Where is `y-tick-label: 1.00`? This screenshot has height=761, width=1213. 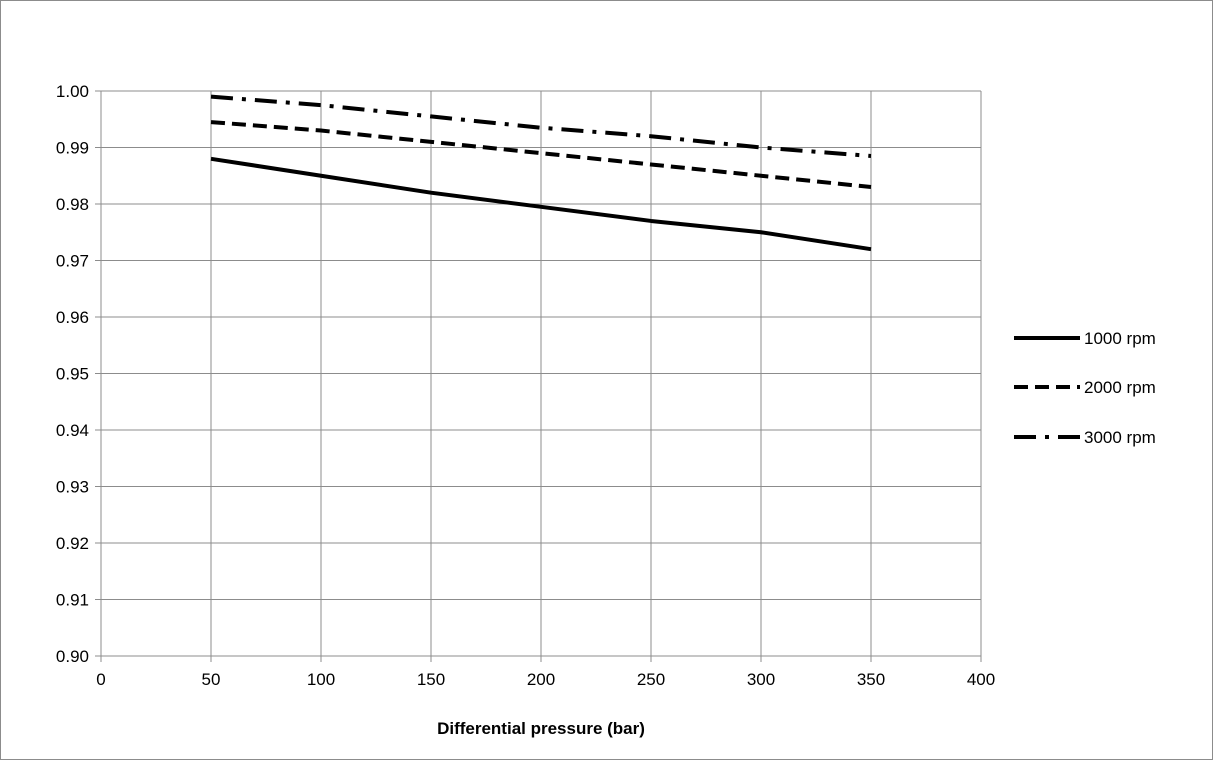
y-tick-label: 1.00 is located at coordinates (72, 91).